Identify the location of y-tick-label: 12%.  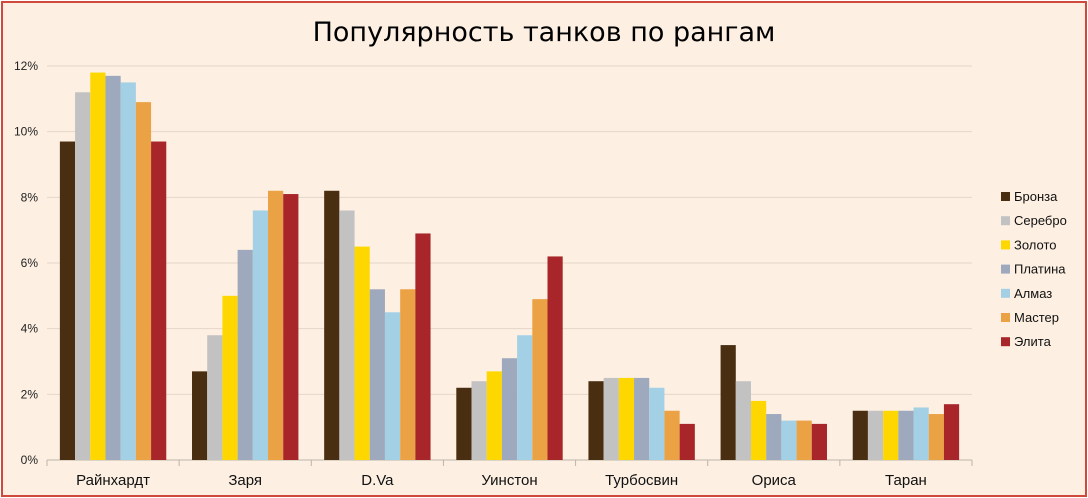
(26, 66).